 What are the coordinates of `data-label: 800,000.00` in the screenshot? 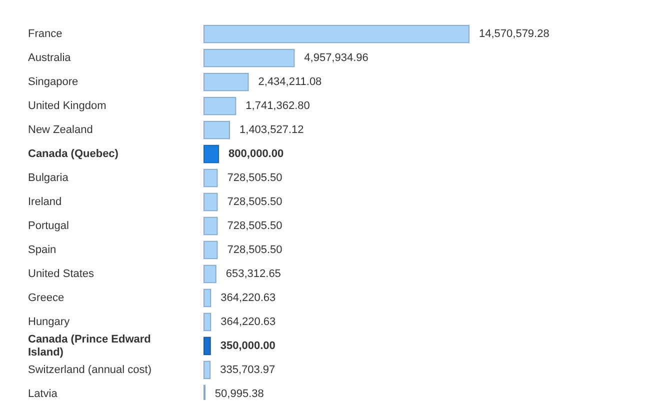 It's located at (256, 154).